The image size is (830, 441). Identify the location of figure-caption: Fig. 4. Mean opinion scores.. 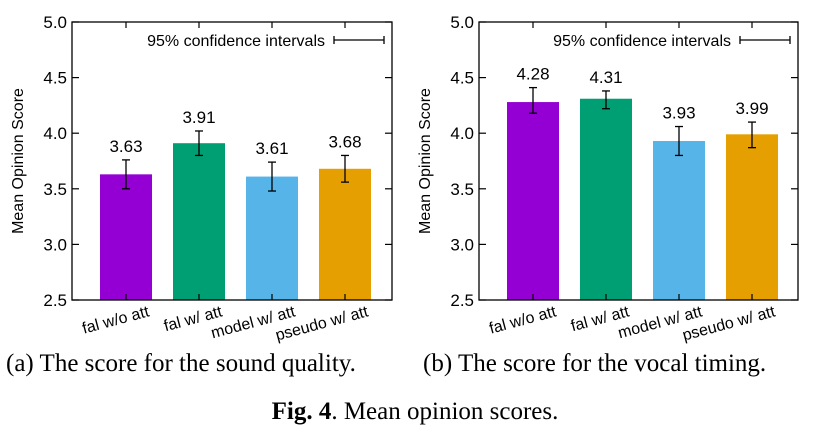
(415, 412).